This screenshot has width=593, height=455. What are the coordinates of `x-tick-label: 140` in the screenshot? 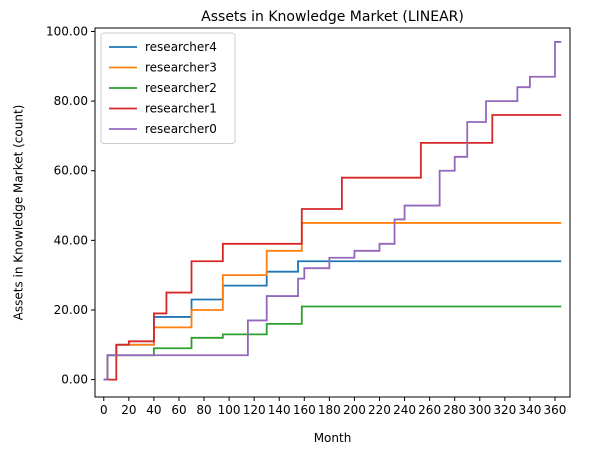 It's located at (279, 410).